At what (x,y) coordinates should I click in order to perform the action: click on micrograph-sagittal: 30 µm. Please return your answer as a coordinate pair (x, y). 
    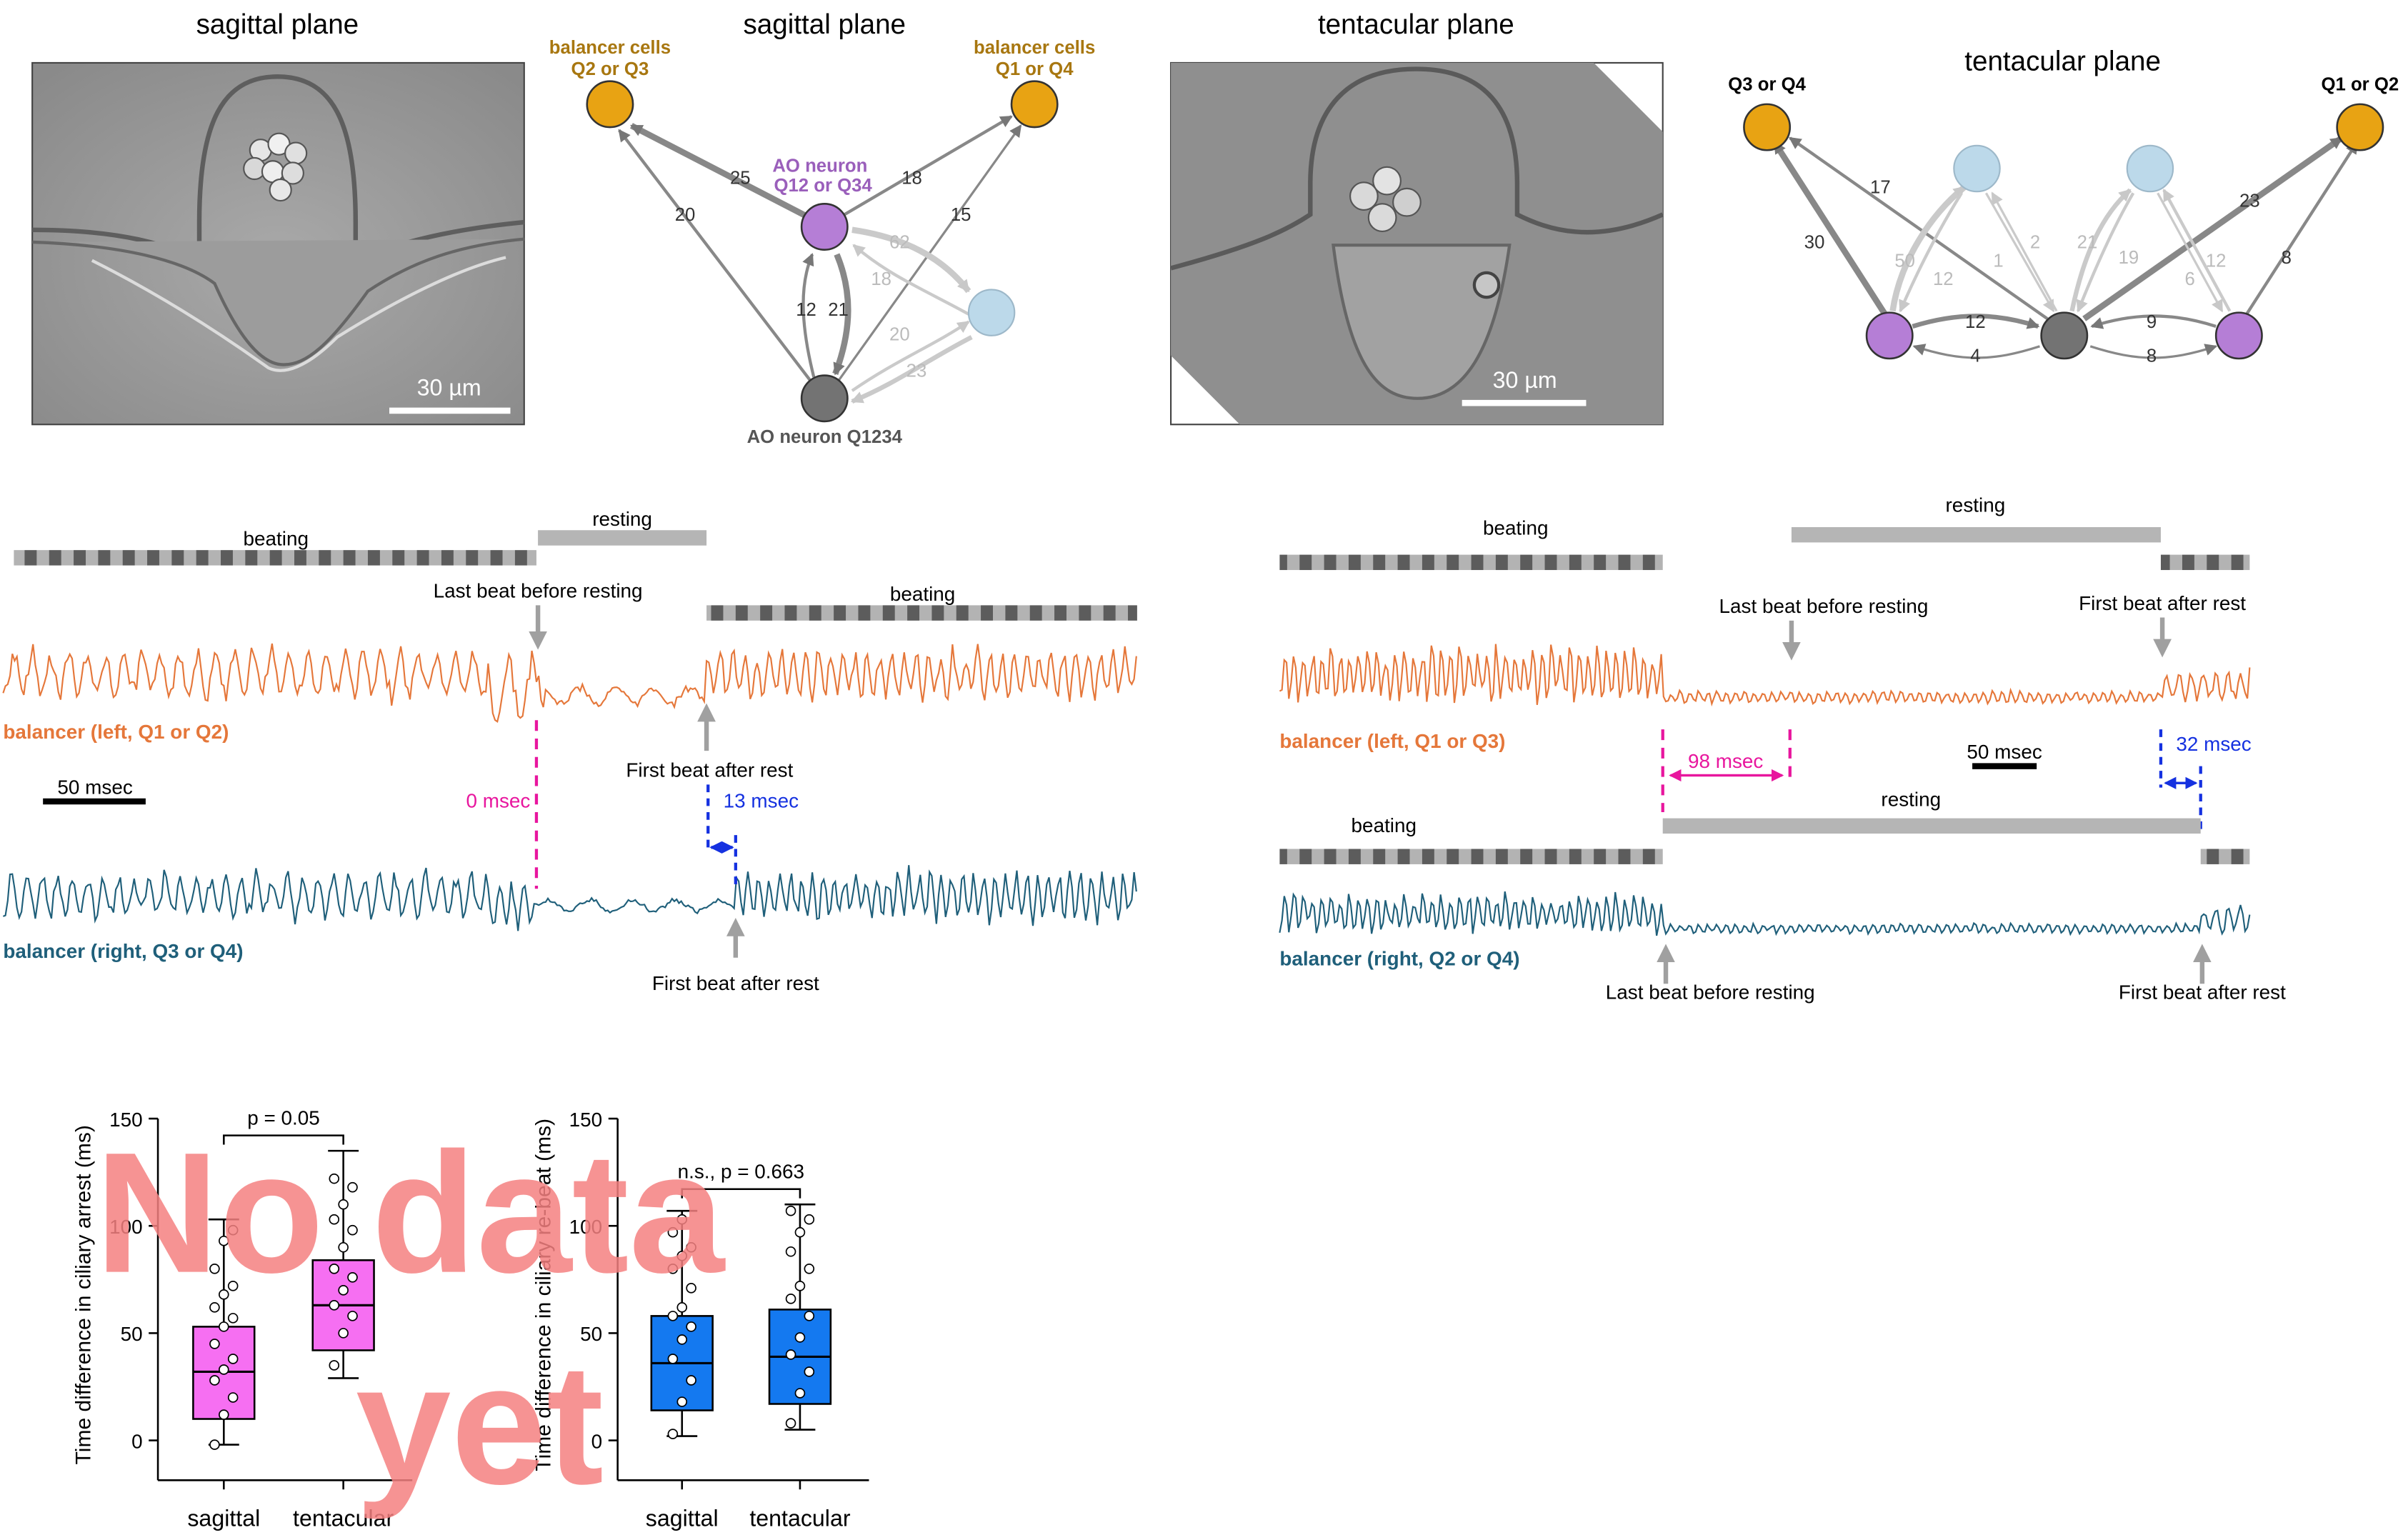
    Looking at the image, I should click on (278, 243).